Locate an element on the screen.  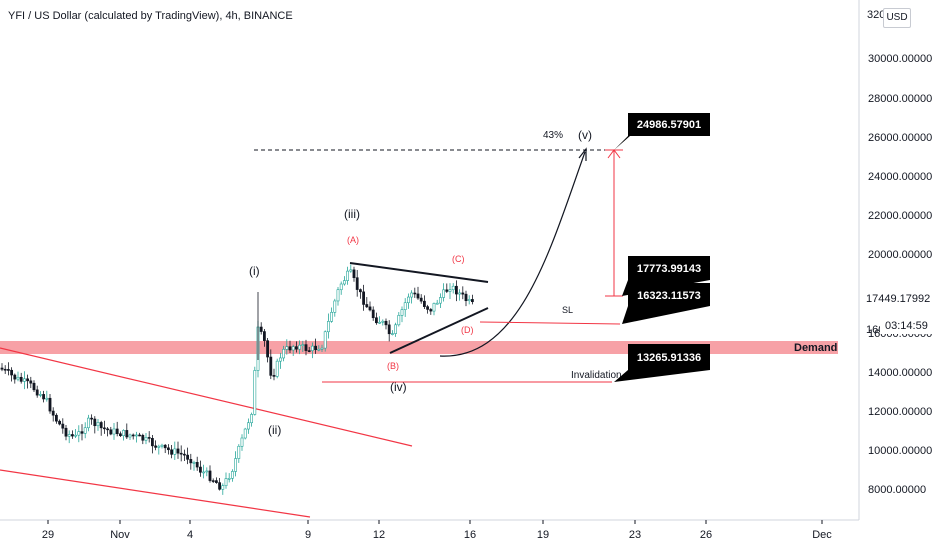
price-tick-label: 14000.00000 is located at coordinates (900, 373).